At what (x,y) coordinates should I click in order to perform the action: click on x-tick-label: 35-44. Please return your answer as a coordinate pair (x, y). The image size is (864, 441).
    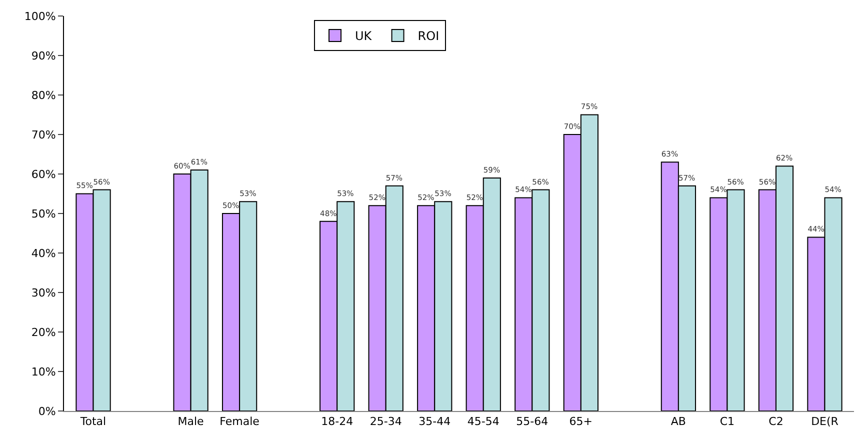
    Looking at the image, I should click on (434, 421).